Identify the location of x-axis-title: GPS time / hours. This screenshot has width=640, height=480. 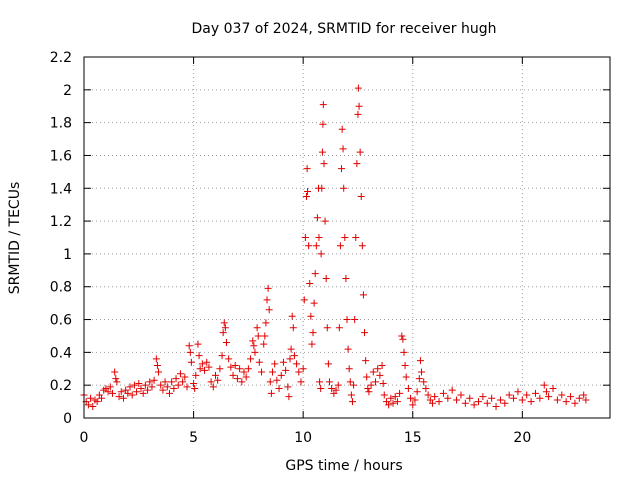
(343, 466).